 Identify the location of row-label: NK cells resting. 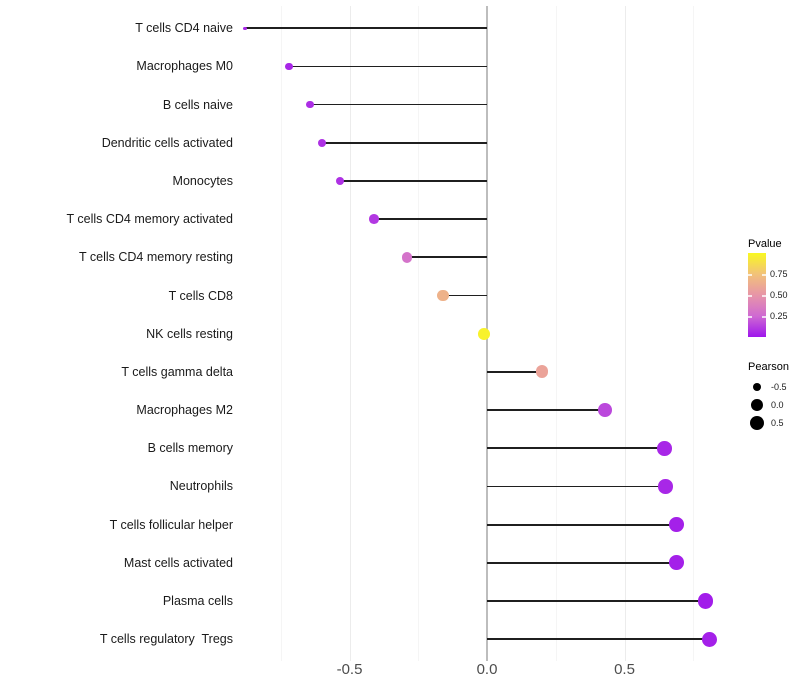
(189, 333).